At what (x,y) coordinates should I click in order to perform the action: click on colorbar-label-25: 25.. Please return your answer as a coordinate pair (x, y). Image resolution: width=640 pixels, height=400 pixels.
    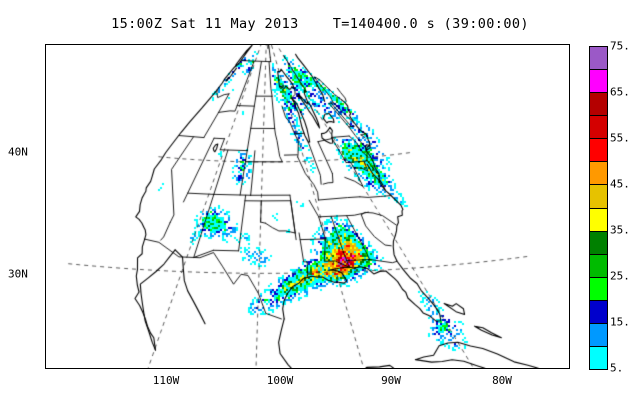
    Looking at the image, I should click on (620, 276).